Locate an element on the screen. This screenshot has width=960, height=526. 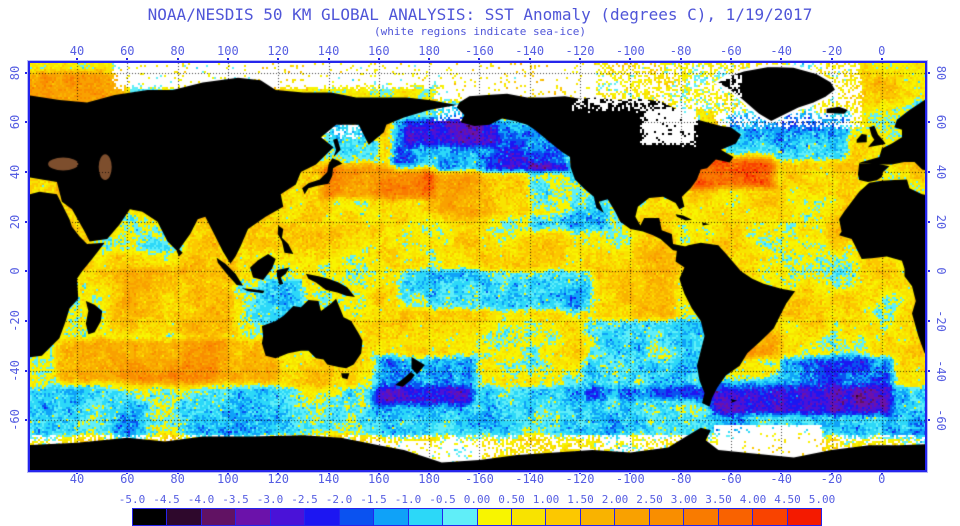
colorbar-tick-label: 2.00 is located at coordinates (615, 499).